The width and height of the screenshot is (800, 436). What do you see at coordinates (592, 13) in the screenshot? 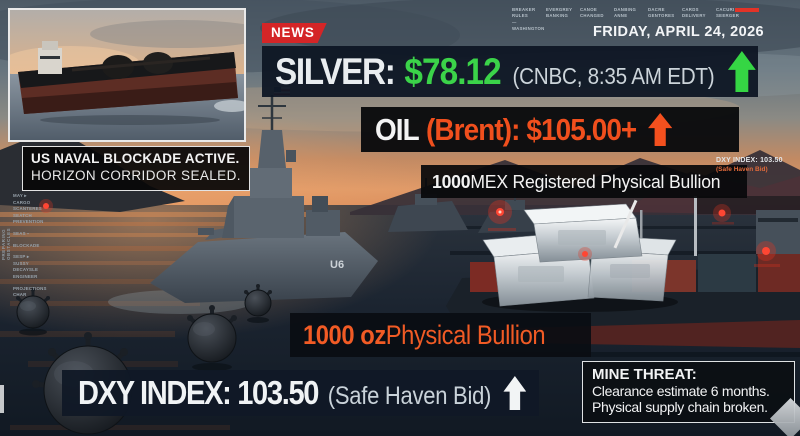
I see `ticker-item: CANOE CHANGED` at bounding box center [592, 13].